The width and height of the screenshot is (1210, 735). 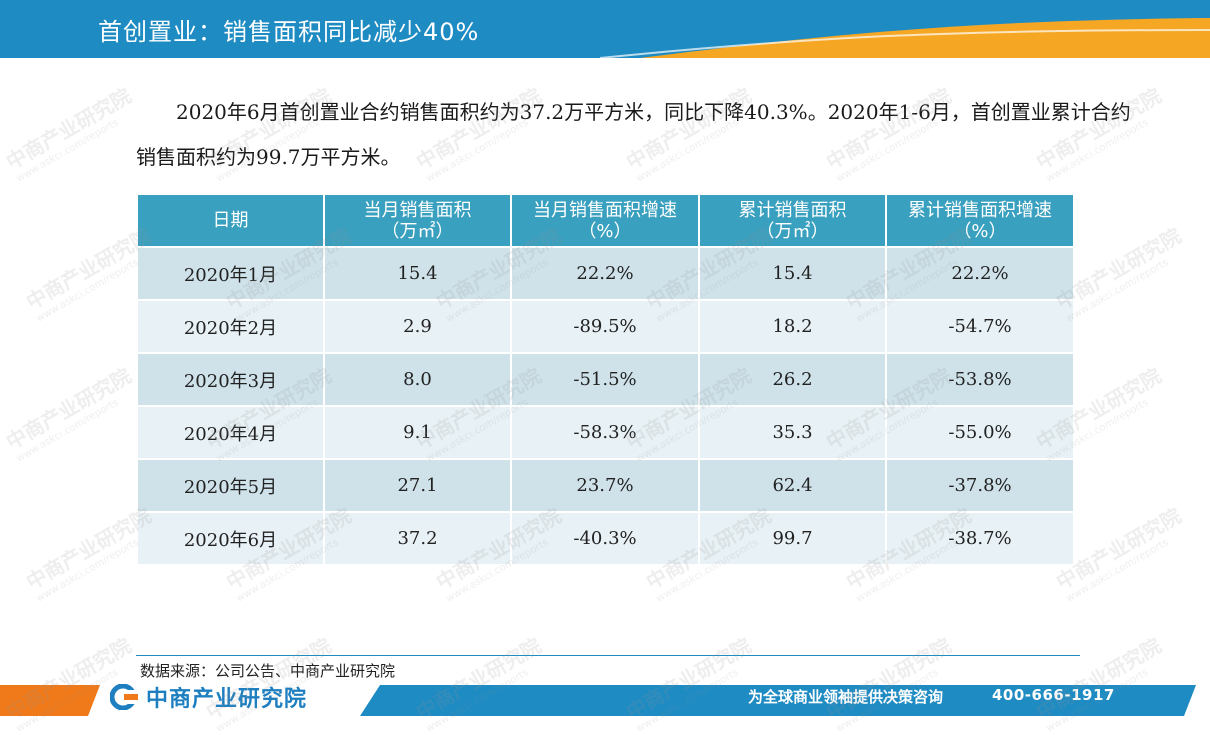 What do you see at coordinates (980, 485) in the screenshot?
I see `cell-cumulative-growth: -37.8%` at bounding box center [980, 485].